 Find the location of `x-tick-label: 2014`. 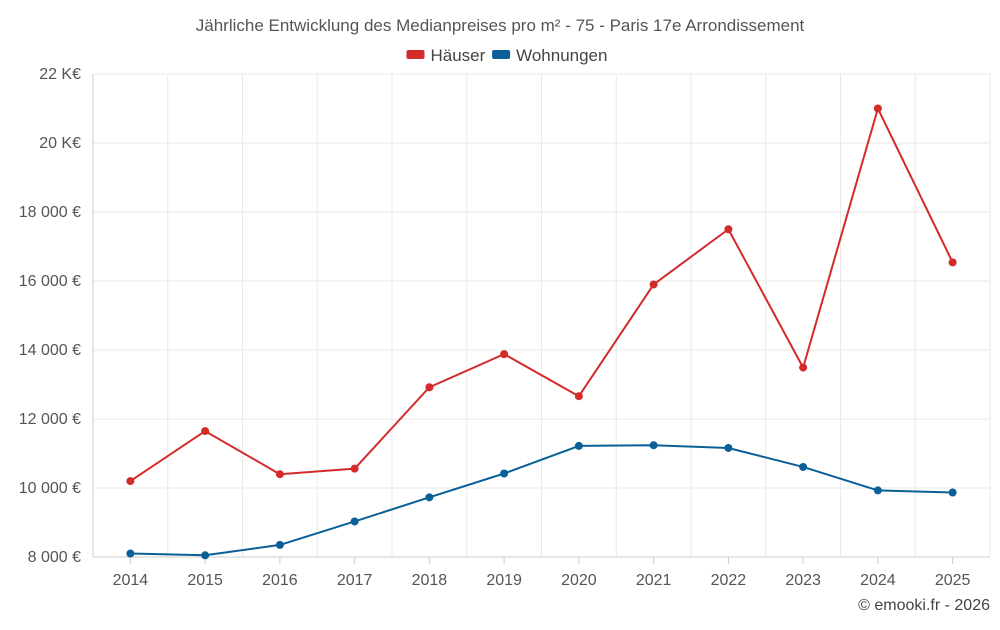

x-tick-label: 2014 is located at coordinates (131, 580).